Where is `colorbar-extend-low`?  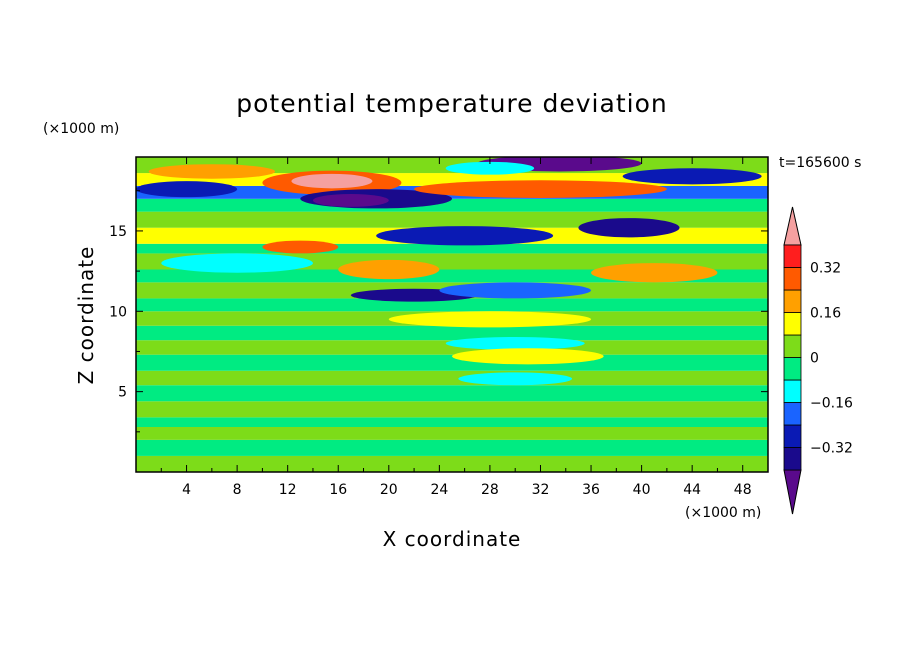 colorbar-extend-low is located at coordinates (792, 492).